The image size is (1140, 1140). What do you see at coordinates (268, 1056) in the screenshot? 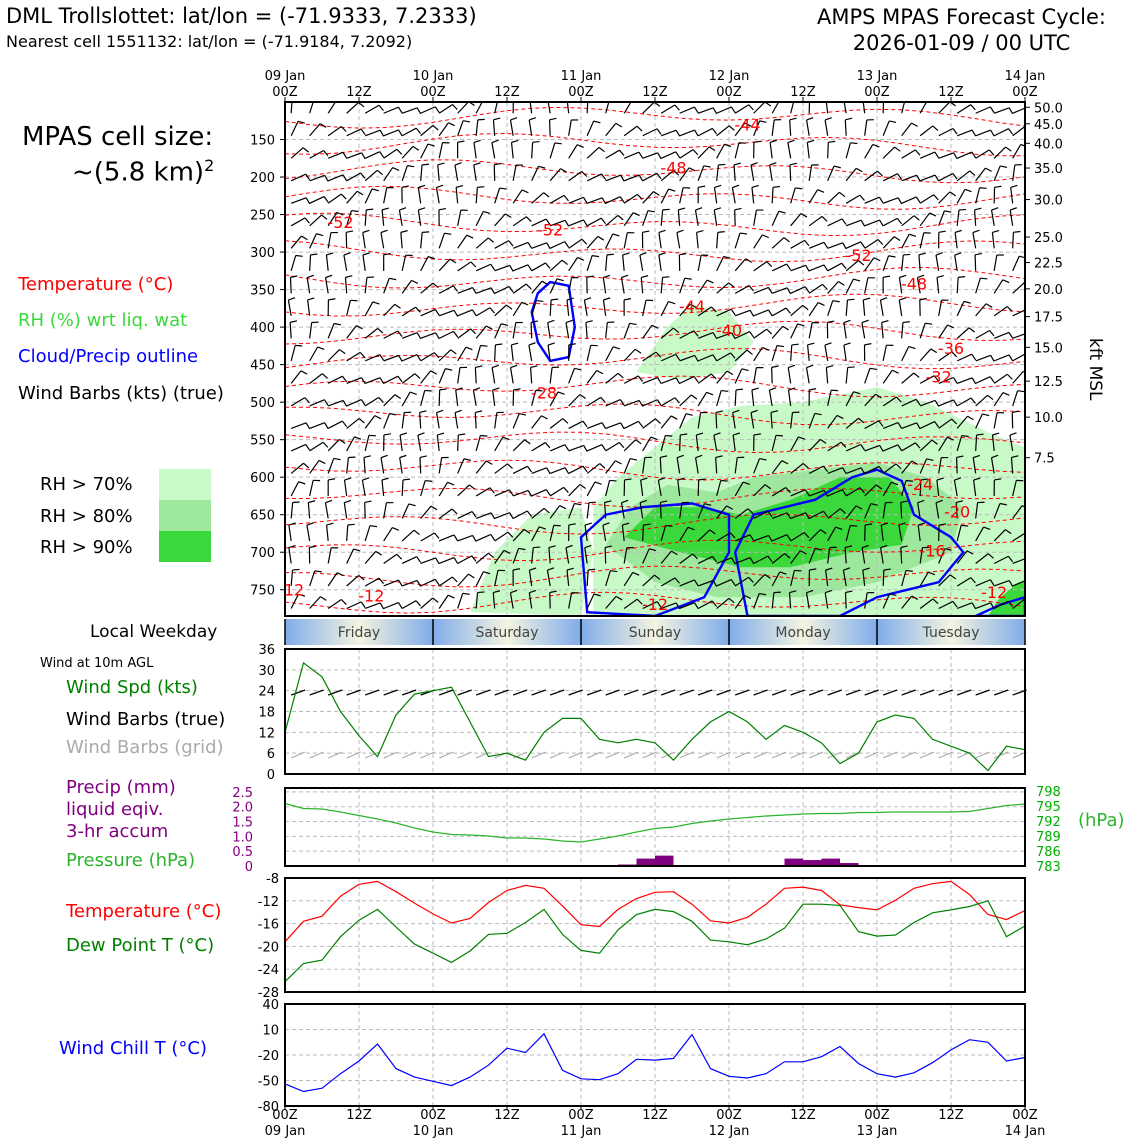
I see `windchill-tick-label: -20` at bounding box center [268, 1056].